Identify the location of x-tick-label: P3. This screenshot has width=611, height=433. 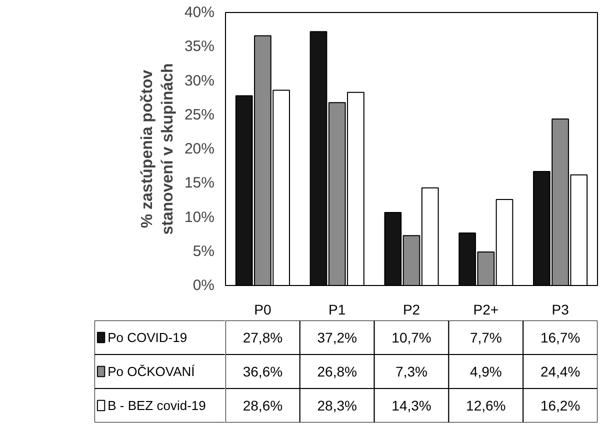
(561, 310).